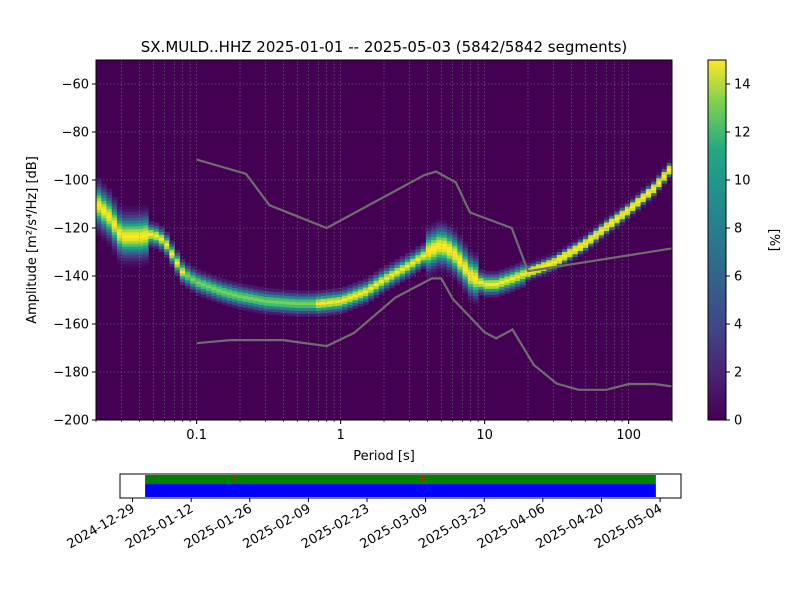 This screenshot has width=800, height=605. I want to click on colorbar: 0 2 4 6 8 10 12 14 [%], so click(744, 244).